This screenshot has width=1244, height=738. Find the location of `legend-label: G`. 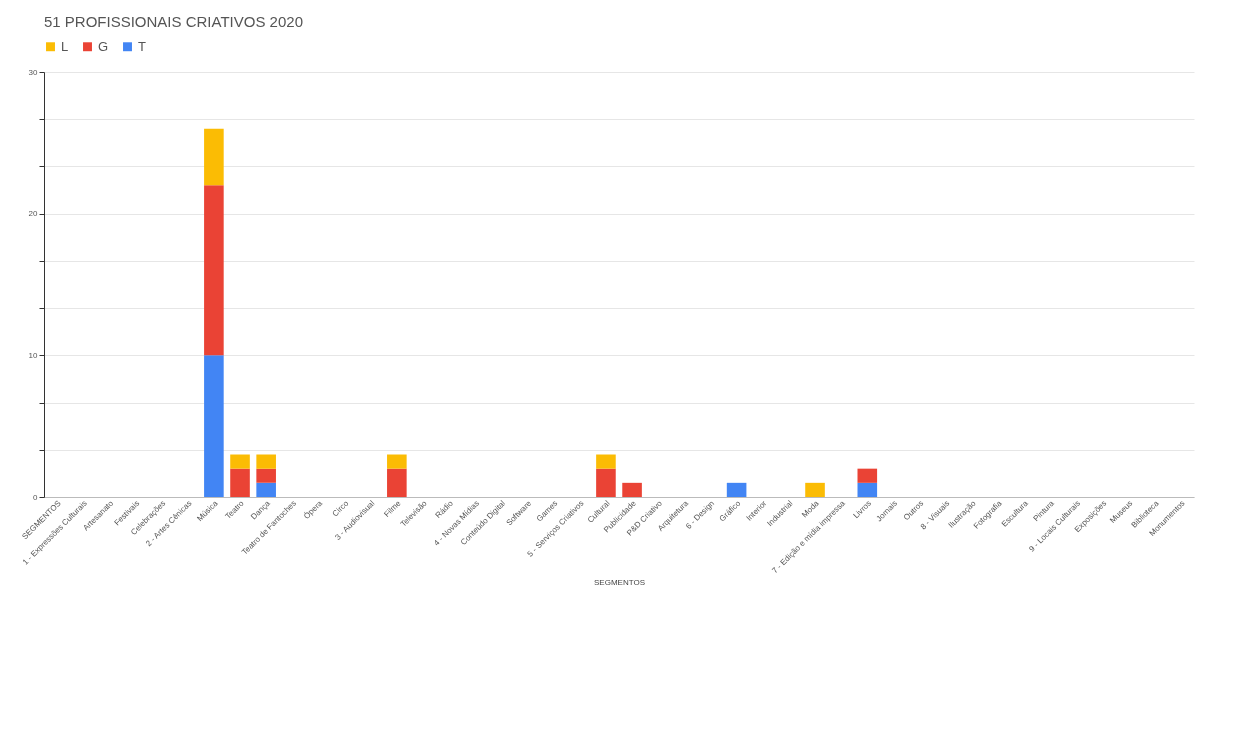

legend-label: G is located at coordinates (103, 46).